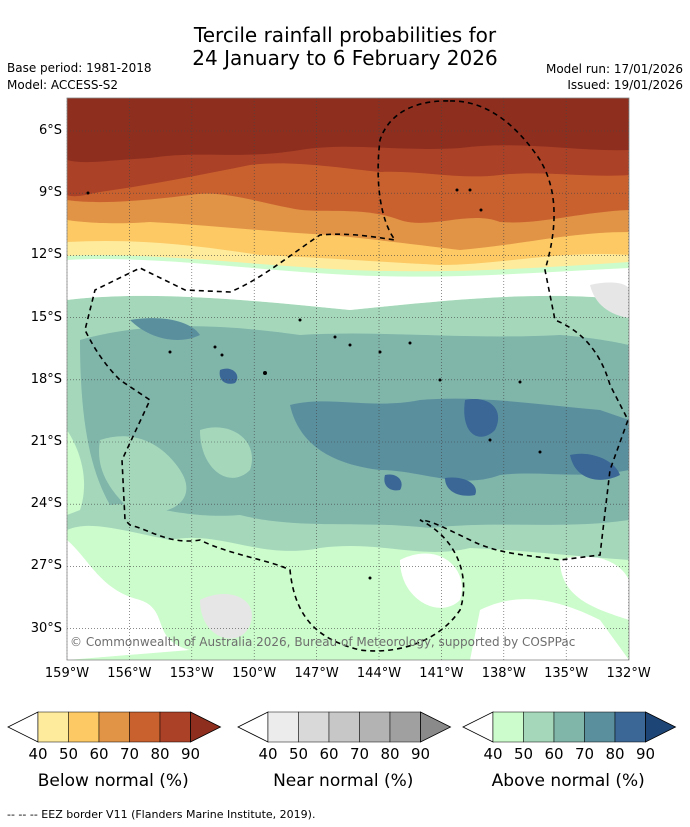 The height and width of the screenshot is (827, 690). I want to click on lat-label: 21°S, so click(46, 441).